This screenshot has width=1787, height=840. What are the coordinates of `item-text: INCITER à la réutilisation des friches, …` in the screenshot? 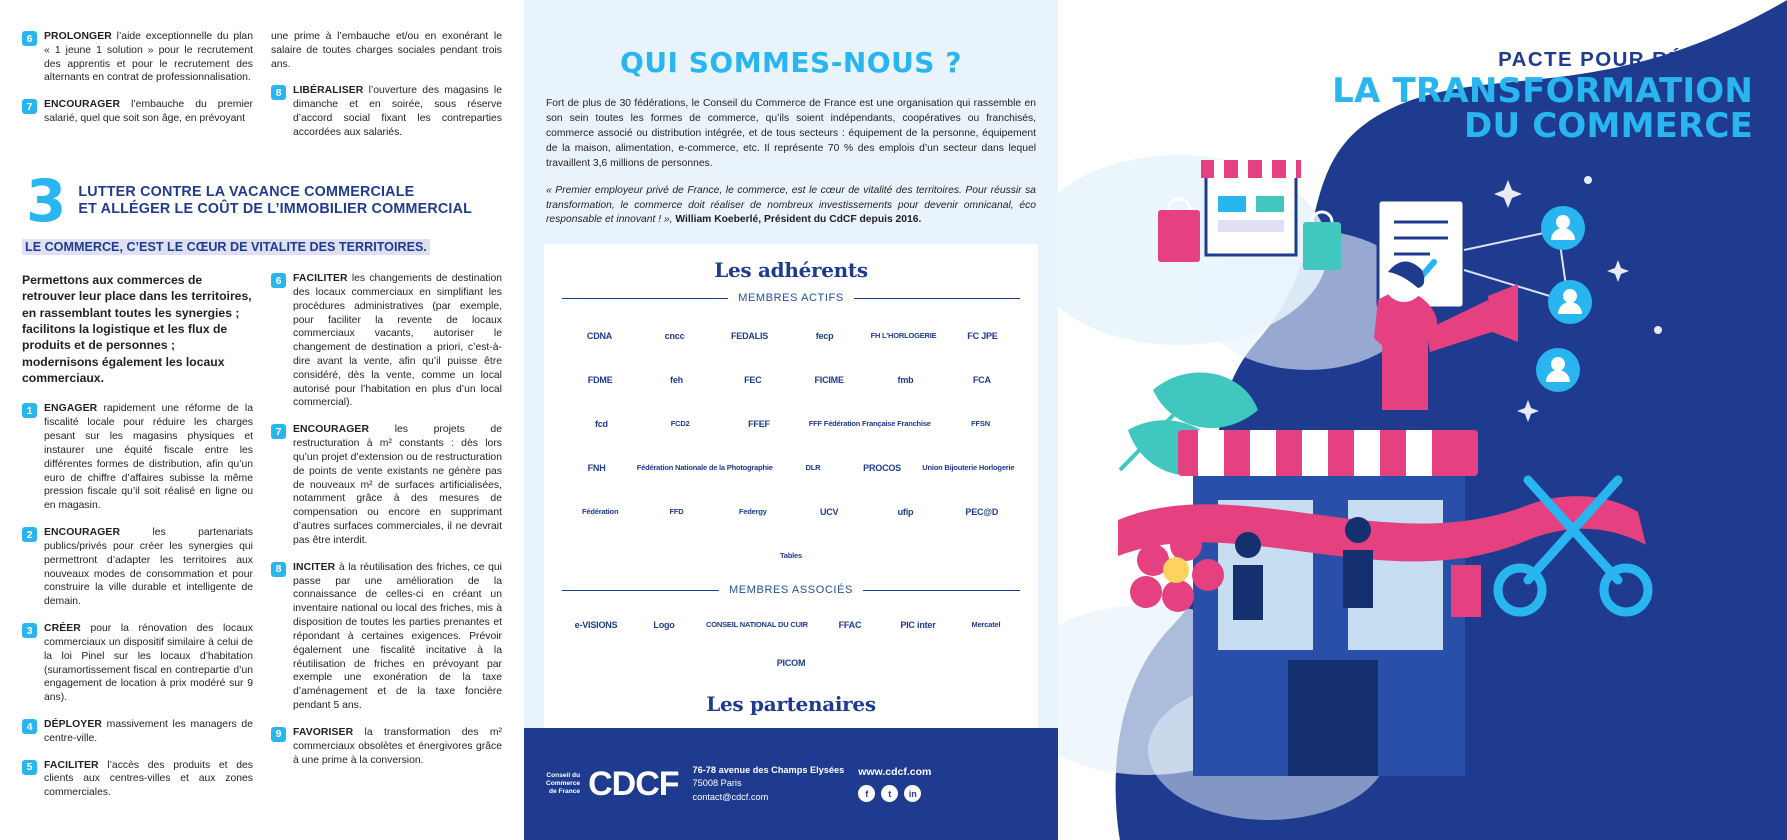 It's located at (397, 637).